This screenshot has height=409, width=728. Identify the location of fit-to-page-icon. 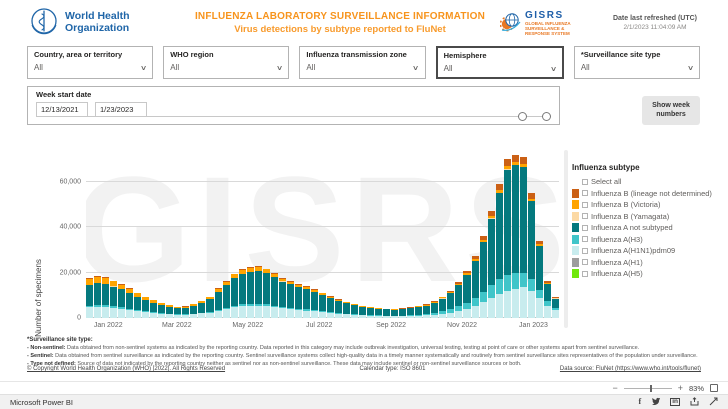
(714, 388).